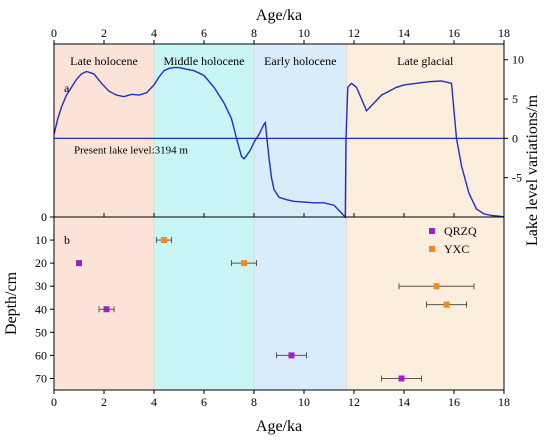 Image resolution: width=550 pixels, height=442 pixels. Describe the element at coordinates (354, 402) in the screenshot. I see `x-tick-label-bottom-12: 12` at that location.